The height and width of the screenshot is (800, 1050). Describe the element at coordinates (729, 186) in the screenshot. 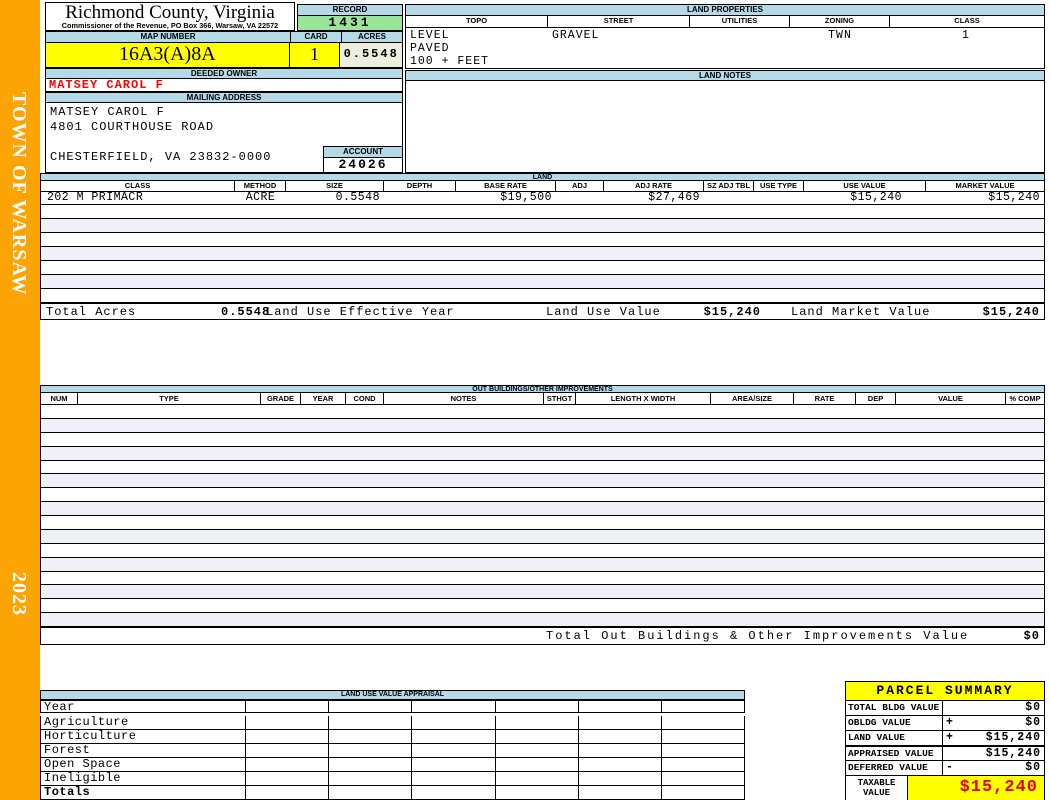

I see `land-col-sz-adj-tbl: SZ ADJ TBL` at that location.